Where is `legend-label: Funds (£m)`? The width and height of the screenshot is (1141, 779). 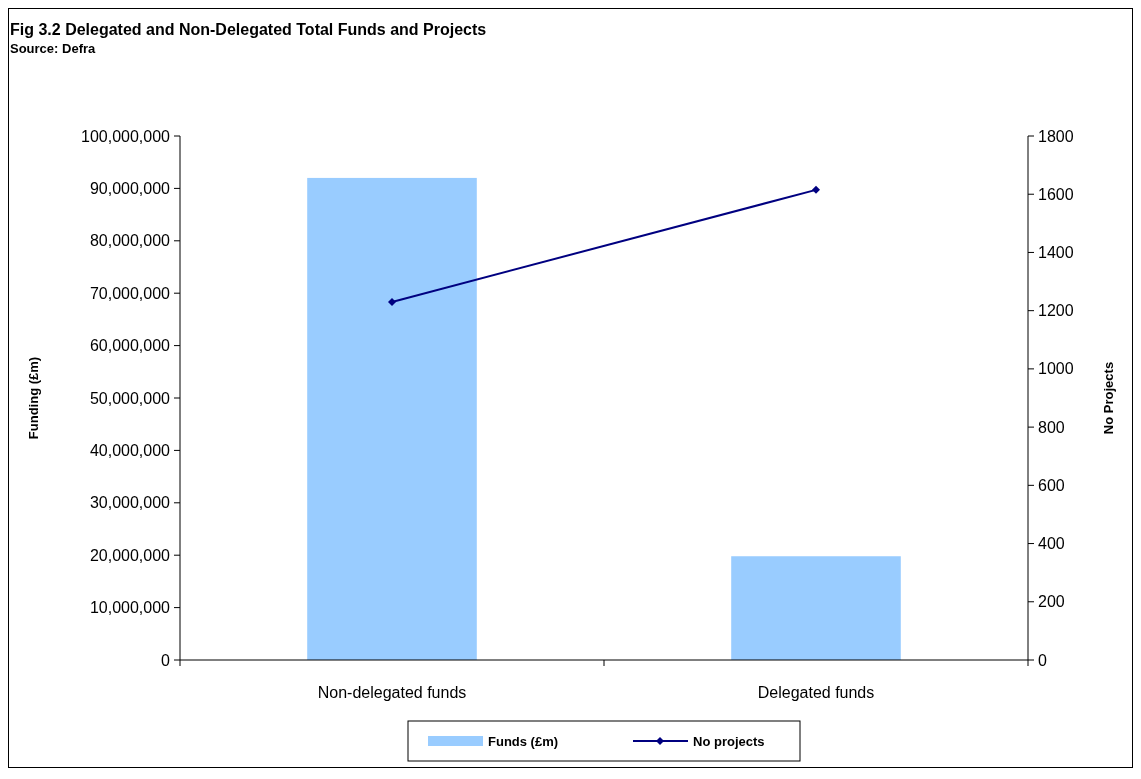
legend-label: Funds (£m) is located at coordinates (523, 741).